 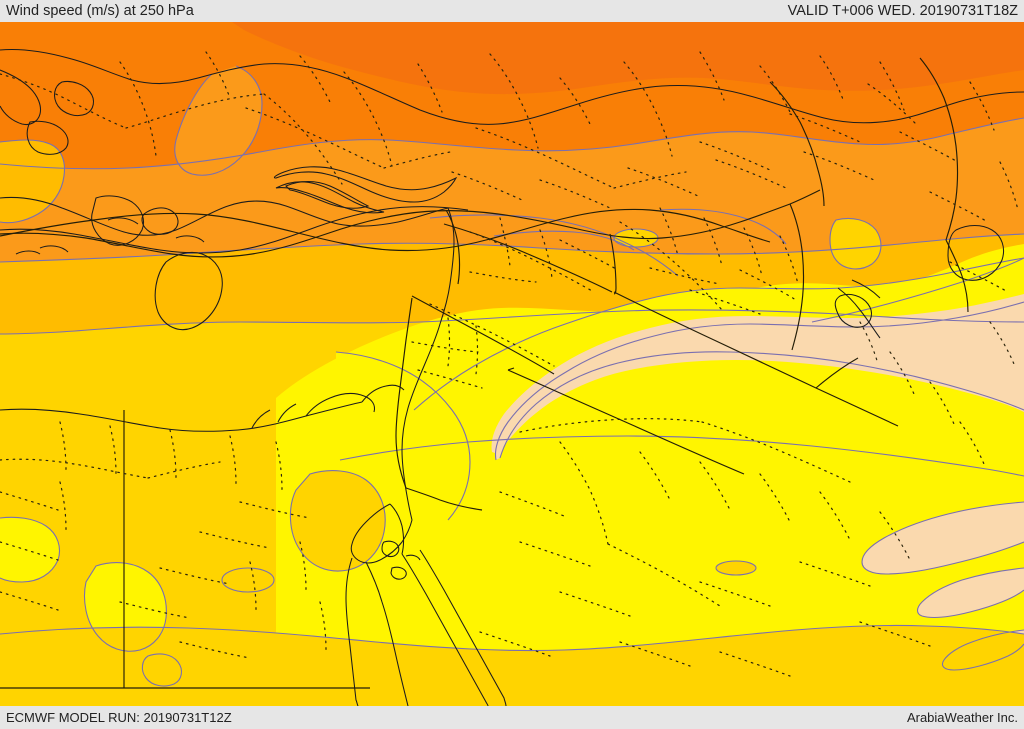 What do you see at coordinates (32, 181) in the screenshot?
I see `fill-lobe-aegean` at bounding box center [32, 181].